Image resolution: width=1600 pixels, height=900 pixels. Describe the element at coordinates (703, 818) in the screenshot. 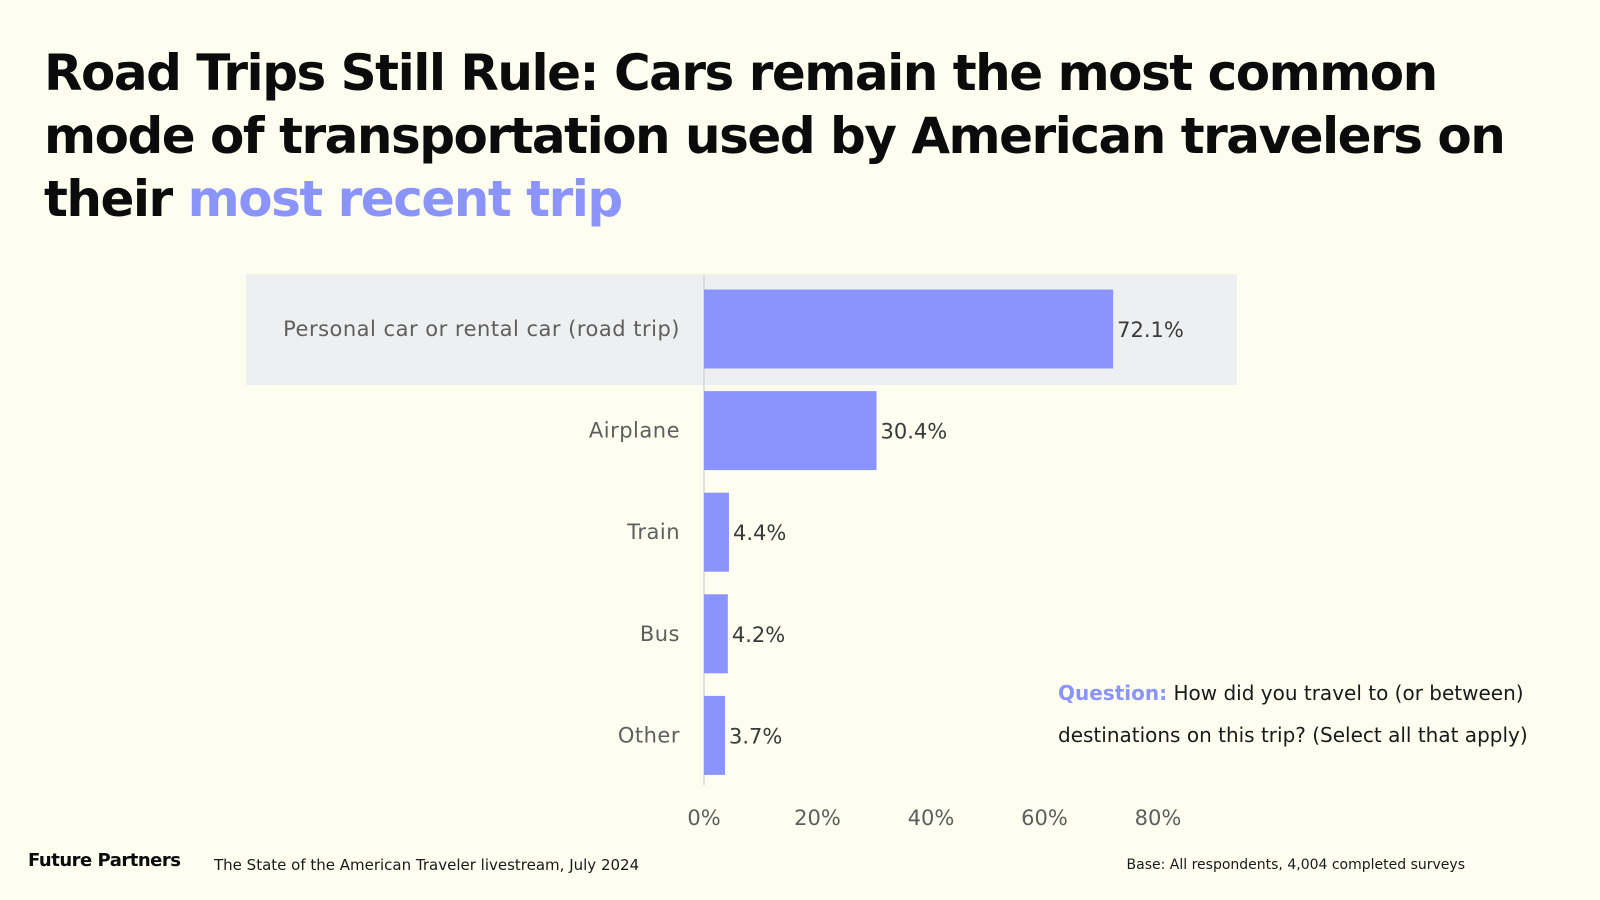

I see `x-tick-label-0: 0%` at that location.